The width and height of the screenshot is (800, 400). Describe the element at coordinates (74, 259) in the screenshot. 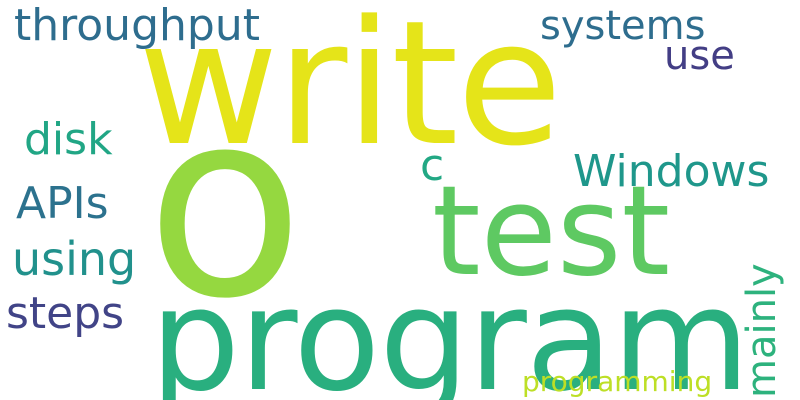

I see `word-using: using` at that location.